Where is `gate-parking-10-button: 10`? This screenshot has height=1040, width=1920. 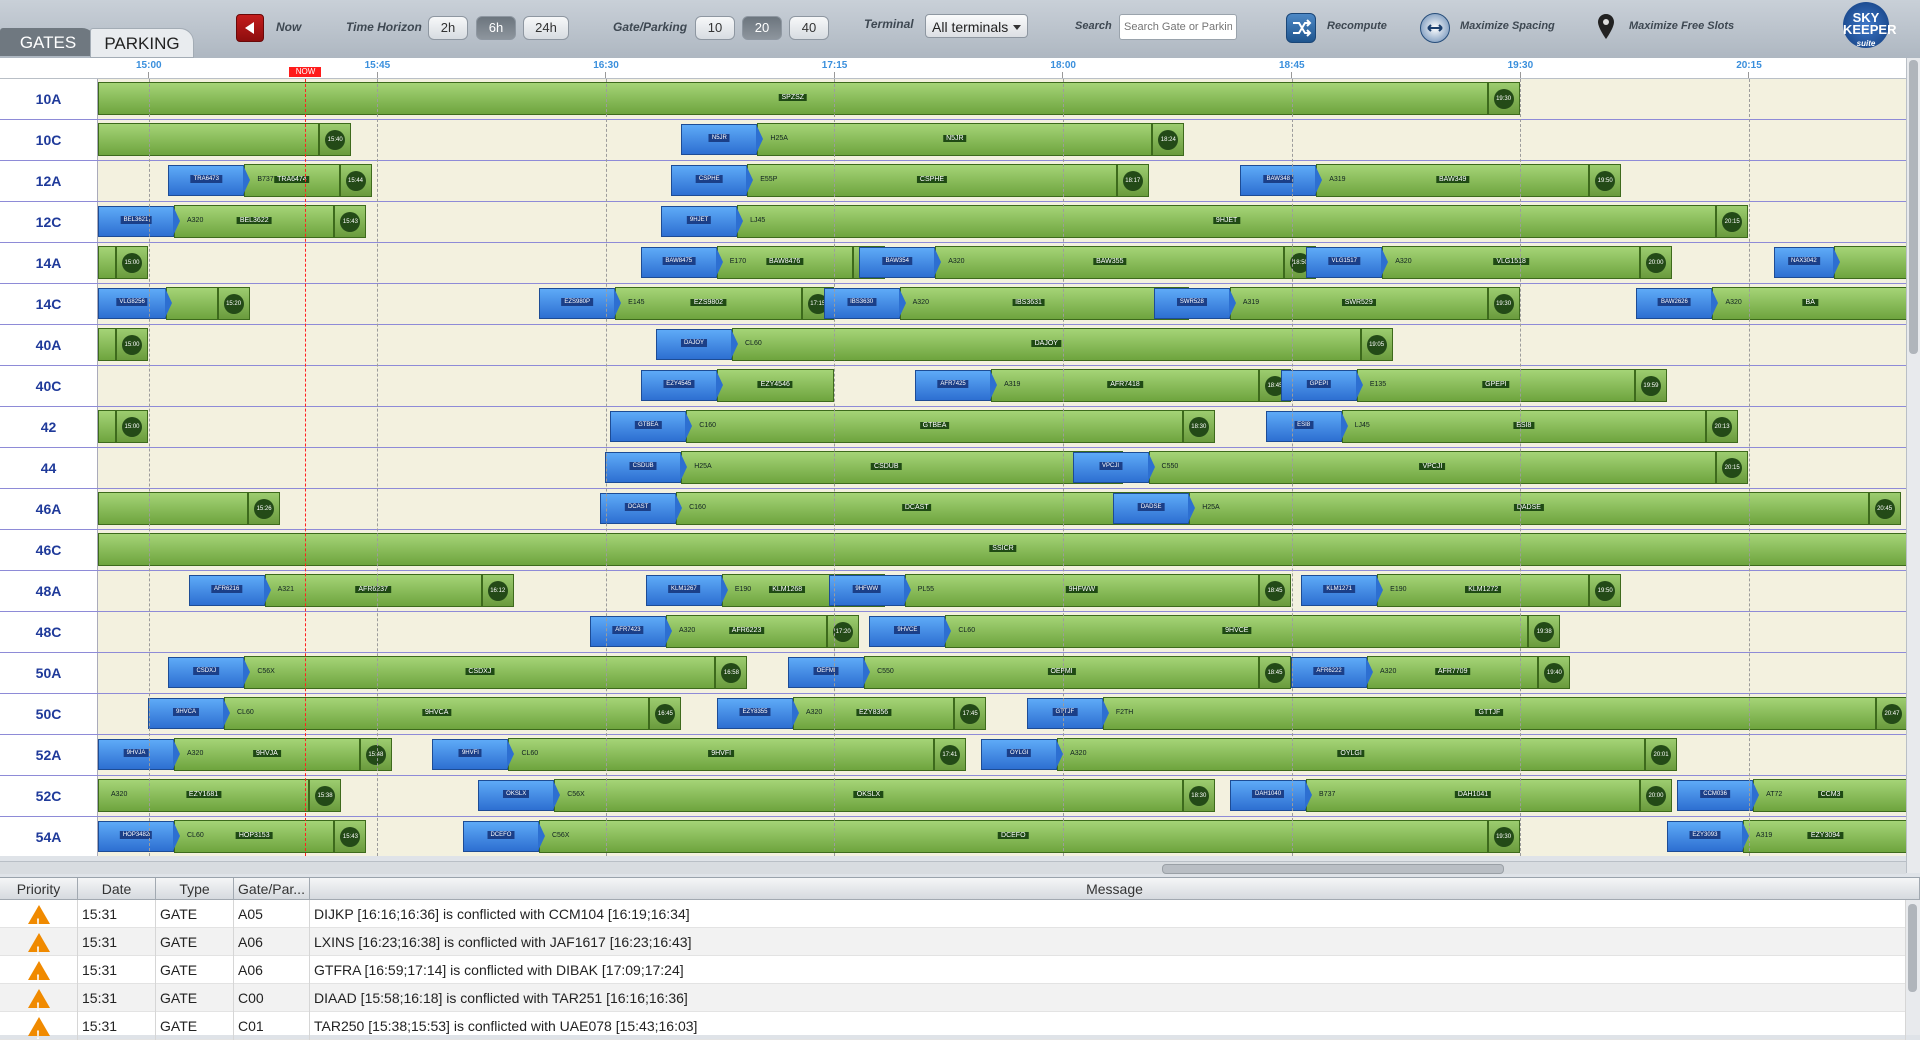 gate-parking-10-button: 10 is located at coordinates (715, 28).